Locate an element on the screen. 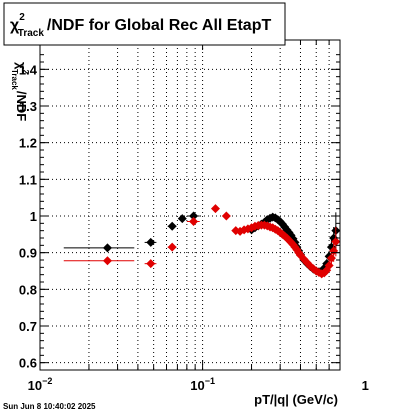 The image size is (400, 414). chart-title: χ2 Track/NDF for Global Rec All EtapT is located at coordinates (140, 25).